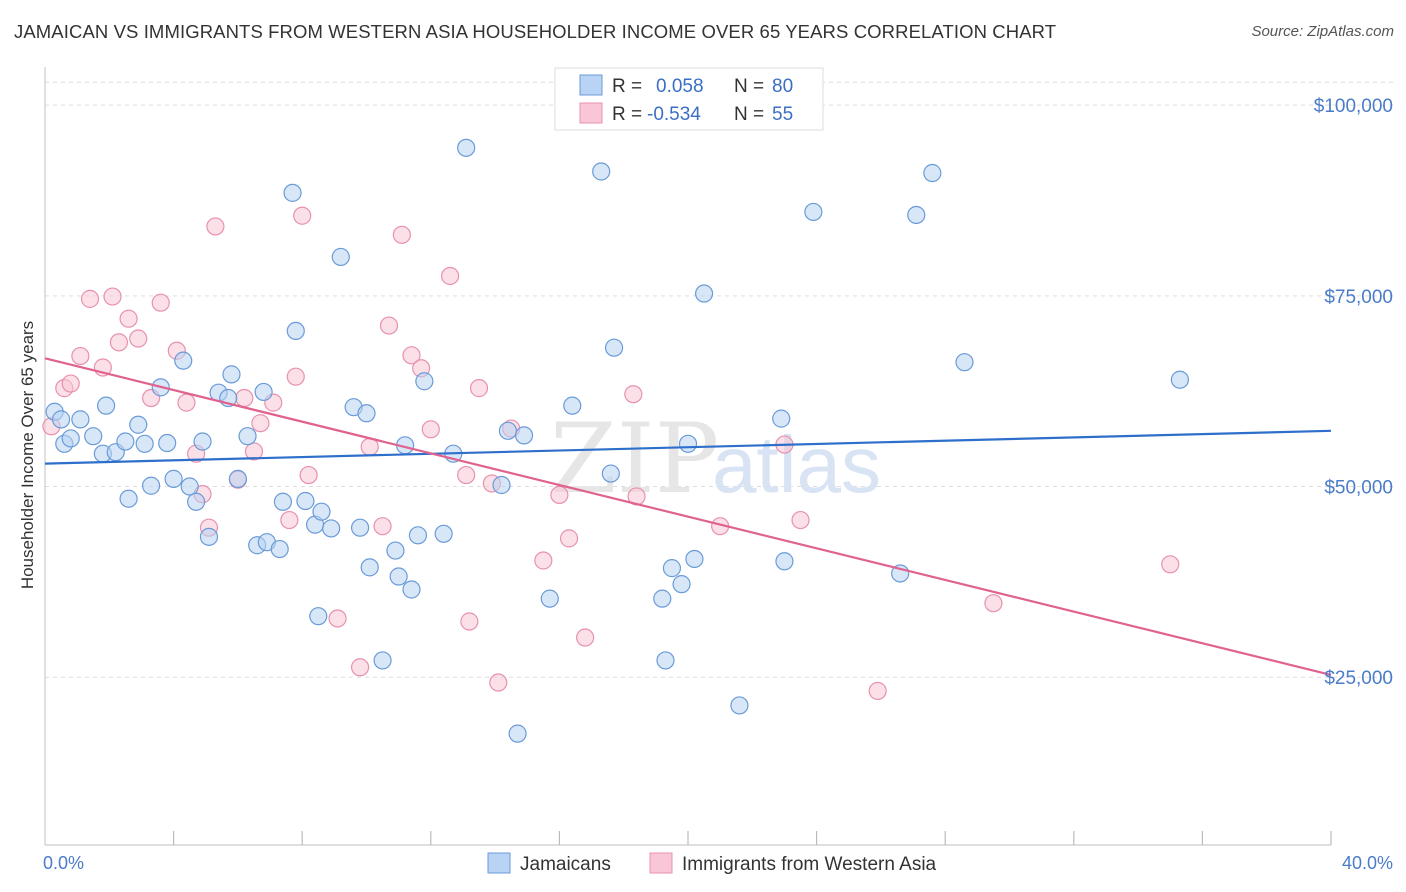  I want to click on x-tick-label-max: 40.0%, so click(1367, 863).